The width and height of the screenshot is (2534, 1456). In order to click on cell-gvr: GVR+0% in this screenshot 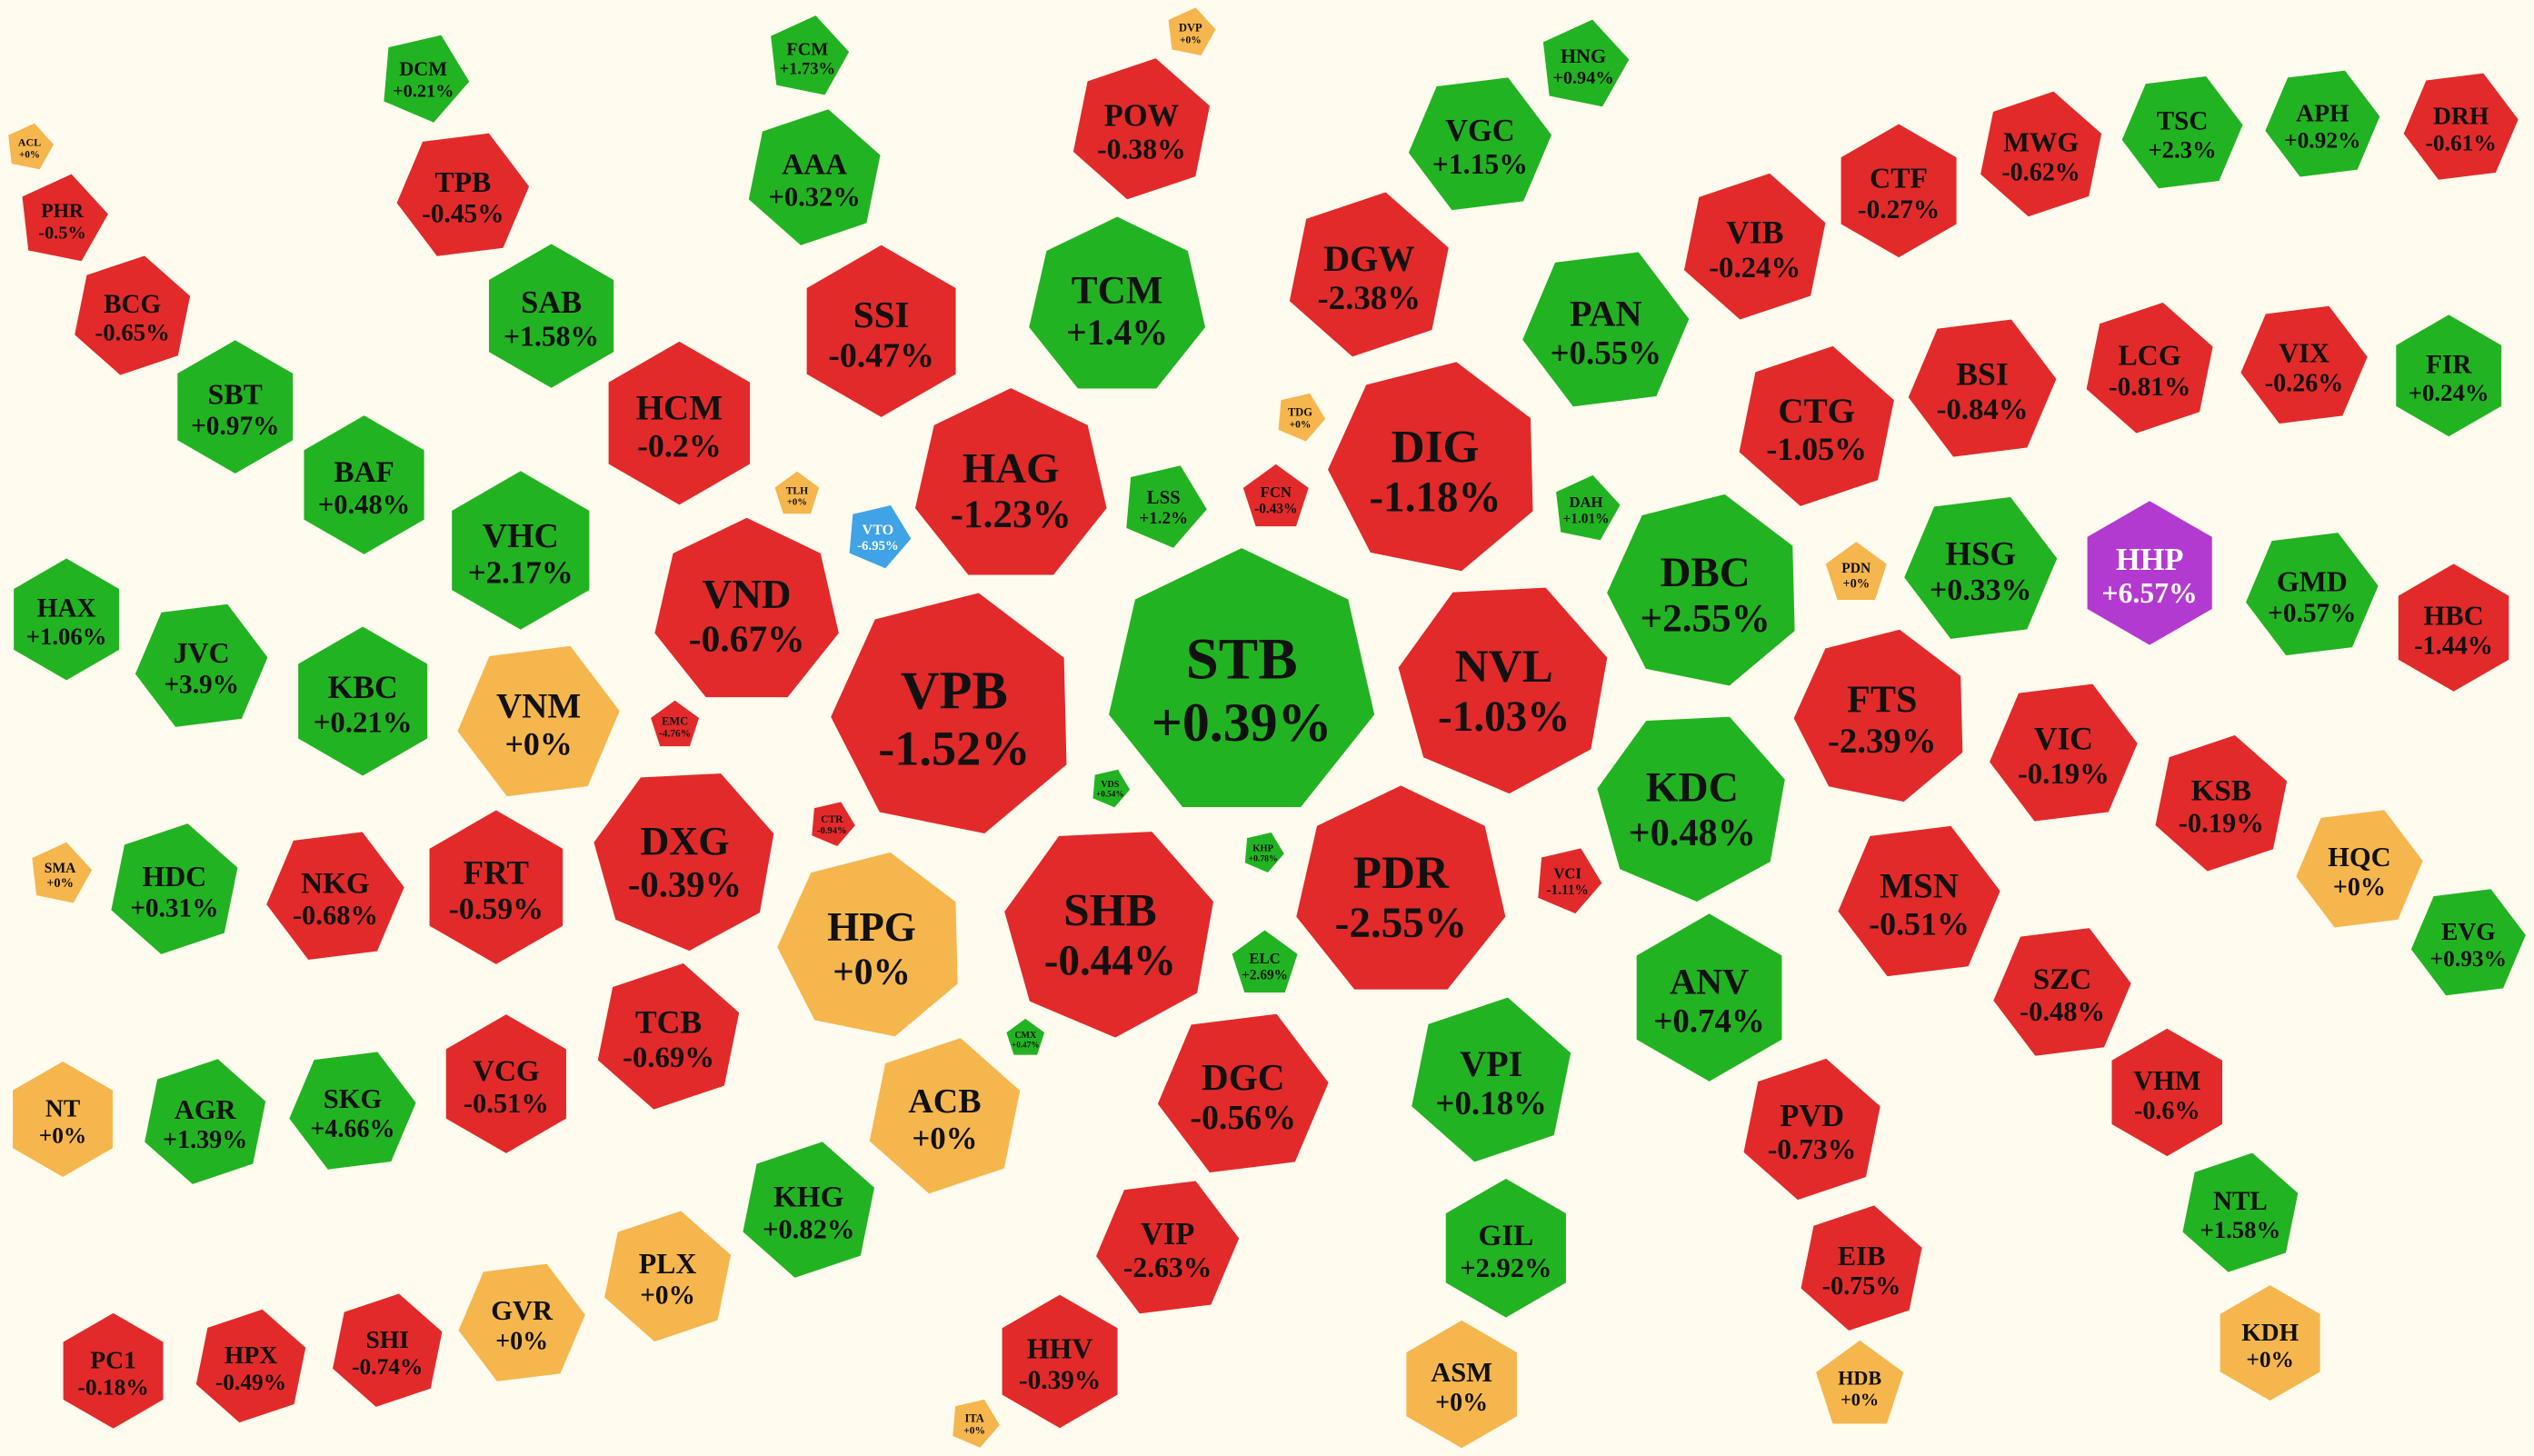, I will do `click(522, 1323)`.